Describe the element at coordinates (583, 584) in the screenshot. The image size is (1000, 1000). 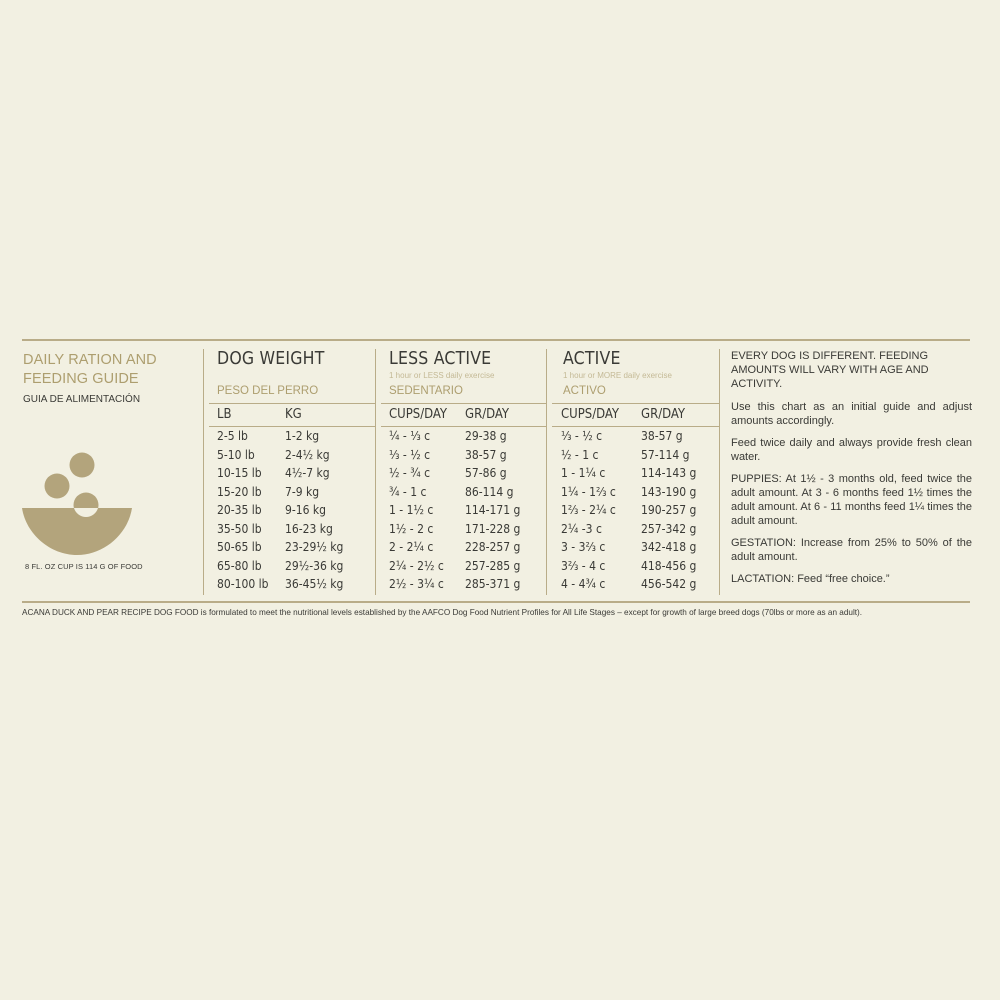
I see `cell-active-cups: 4 - 4¾ c` at that location.